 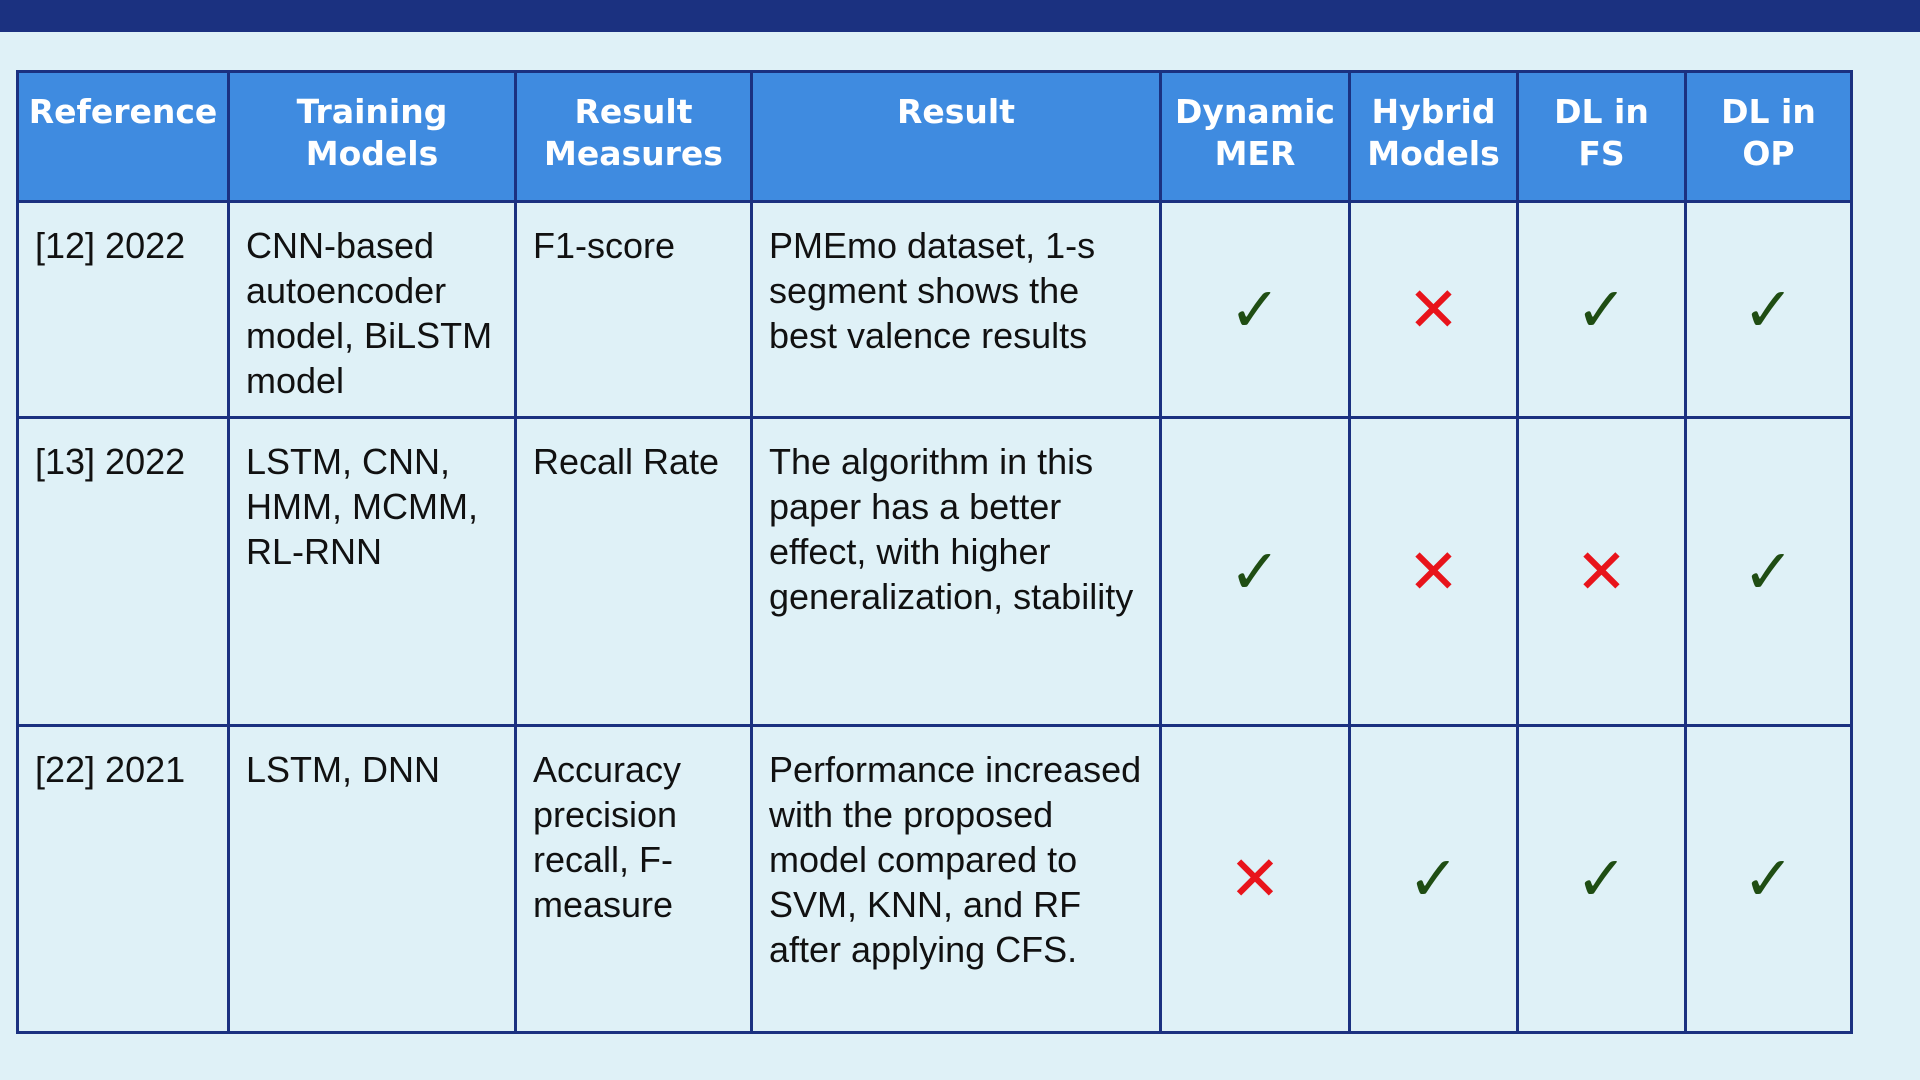 I want to click on header-hybrid-models: Hybrid Models, so click(x=1433, y=136).